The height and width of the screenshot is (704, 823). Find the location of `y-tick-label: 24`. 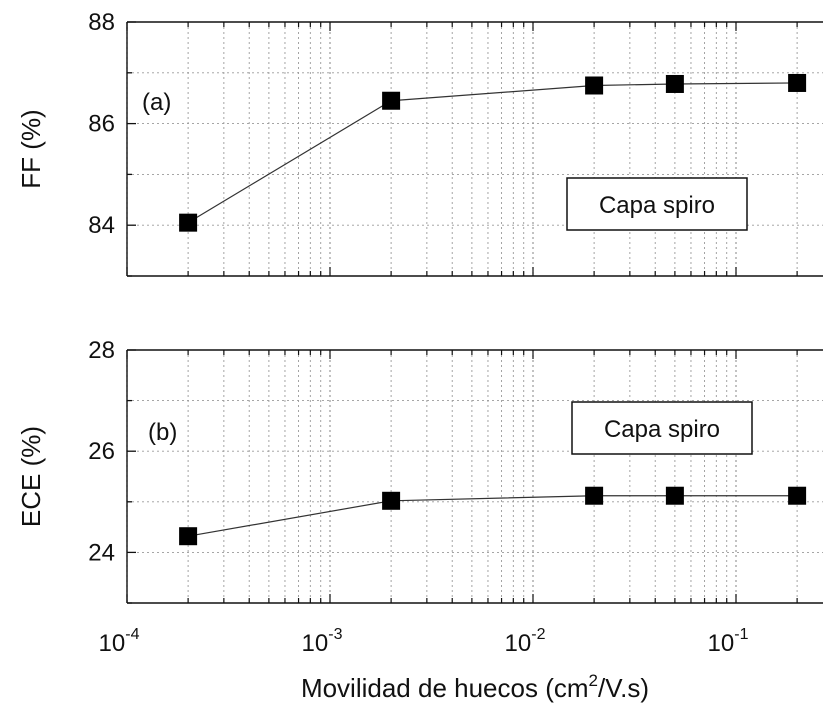

y-tick-label: 24 is located at coordinates (101, 552).